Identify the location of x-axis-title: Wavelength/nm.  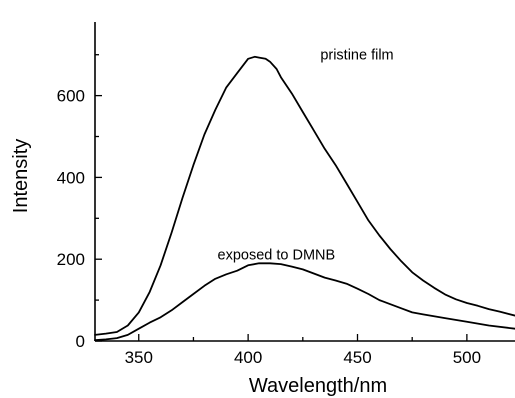
(318, 386).